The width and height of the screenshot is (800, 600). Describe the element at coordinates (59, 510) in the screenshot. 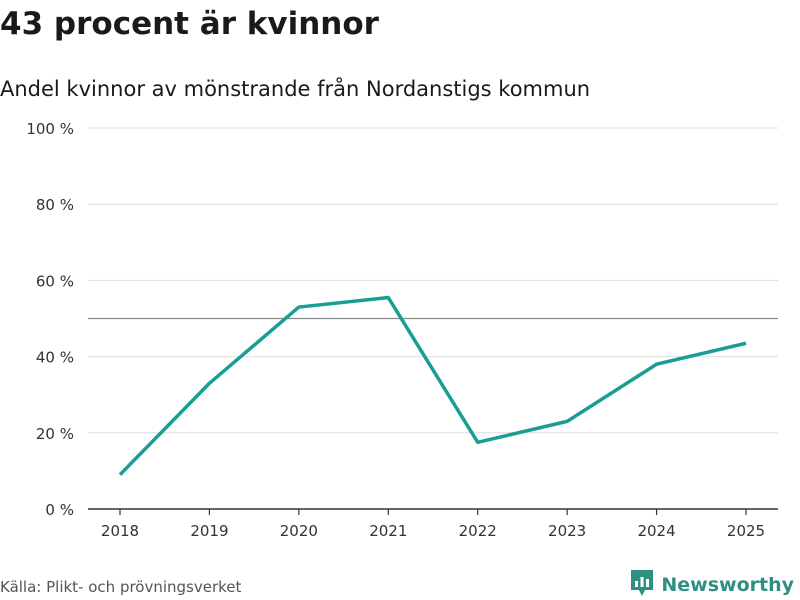

I see `y-tick-label: 0 %` at that location.